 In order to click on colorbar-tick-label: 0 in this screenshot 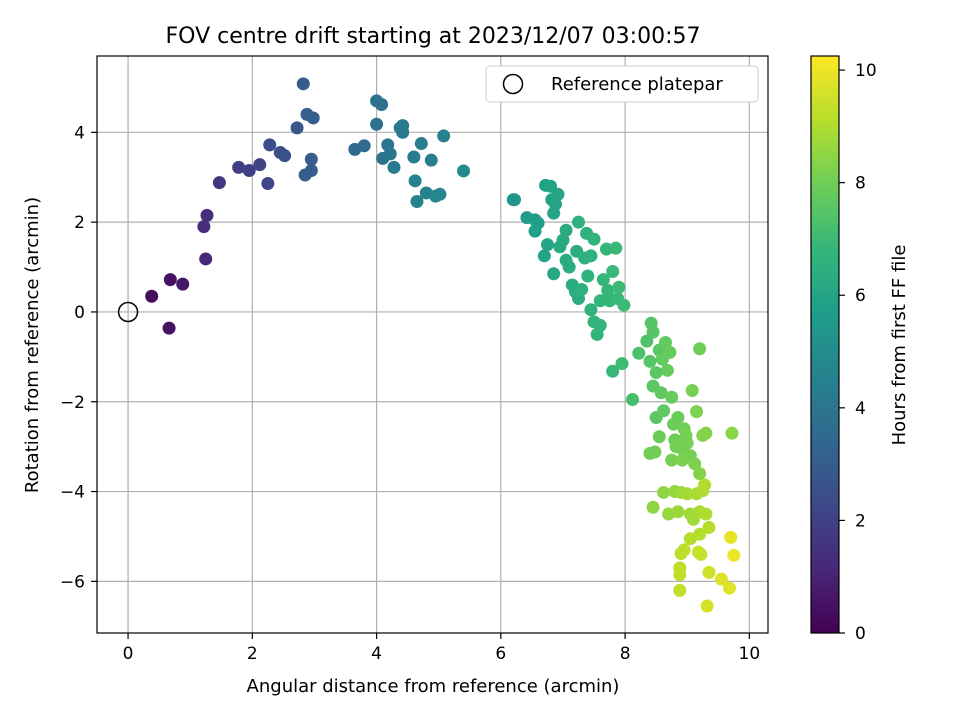, I will do `click(860, 634)`.